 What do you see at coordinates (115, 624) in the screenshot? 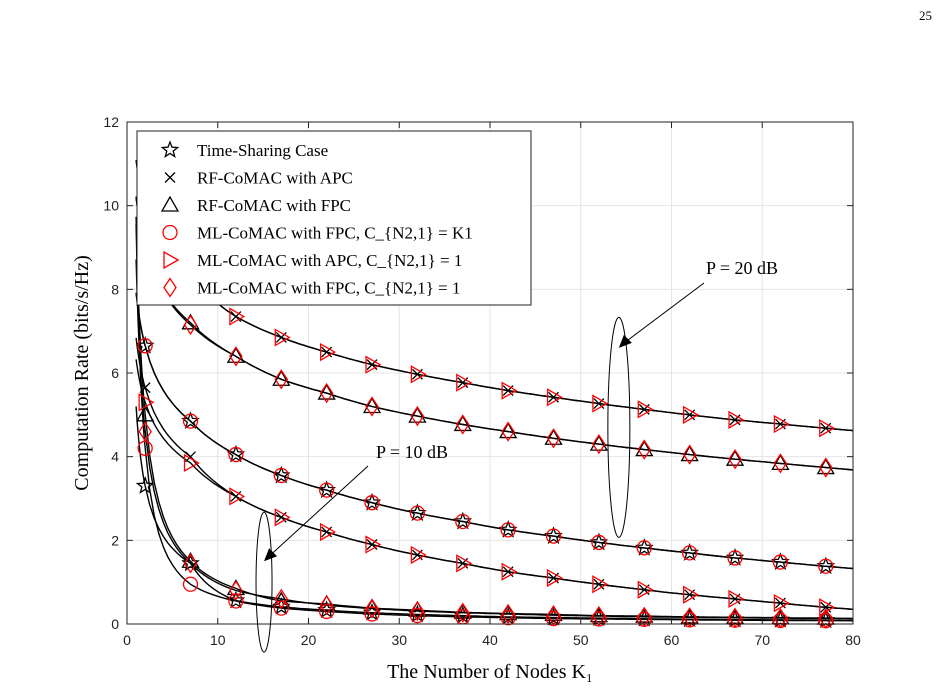
I see `y-tick-label: 0` at bounding box center [115, 624].